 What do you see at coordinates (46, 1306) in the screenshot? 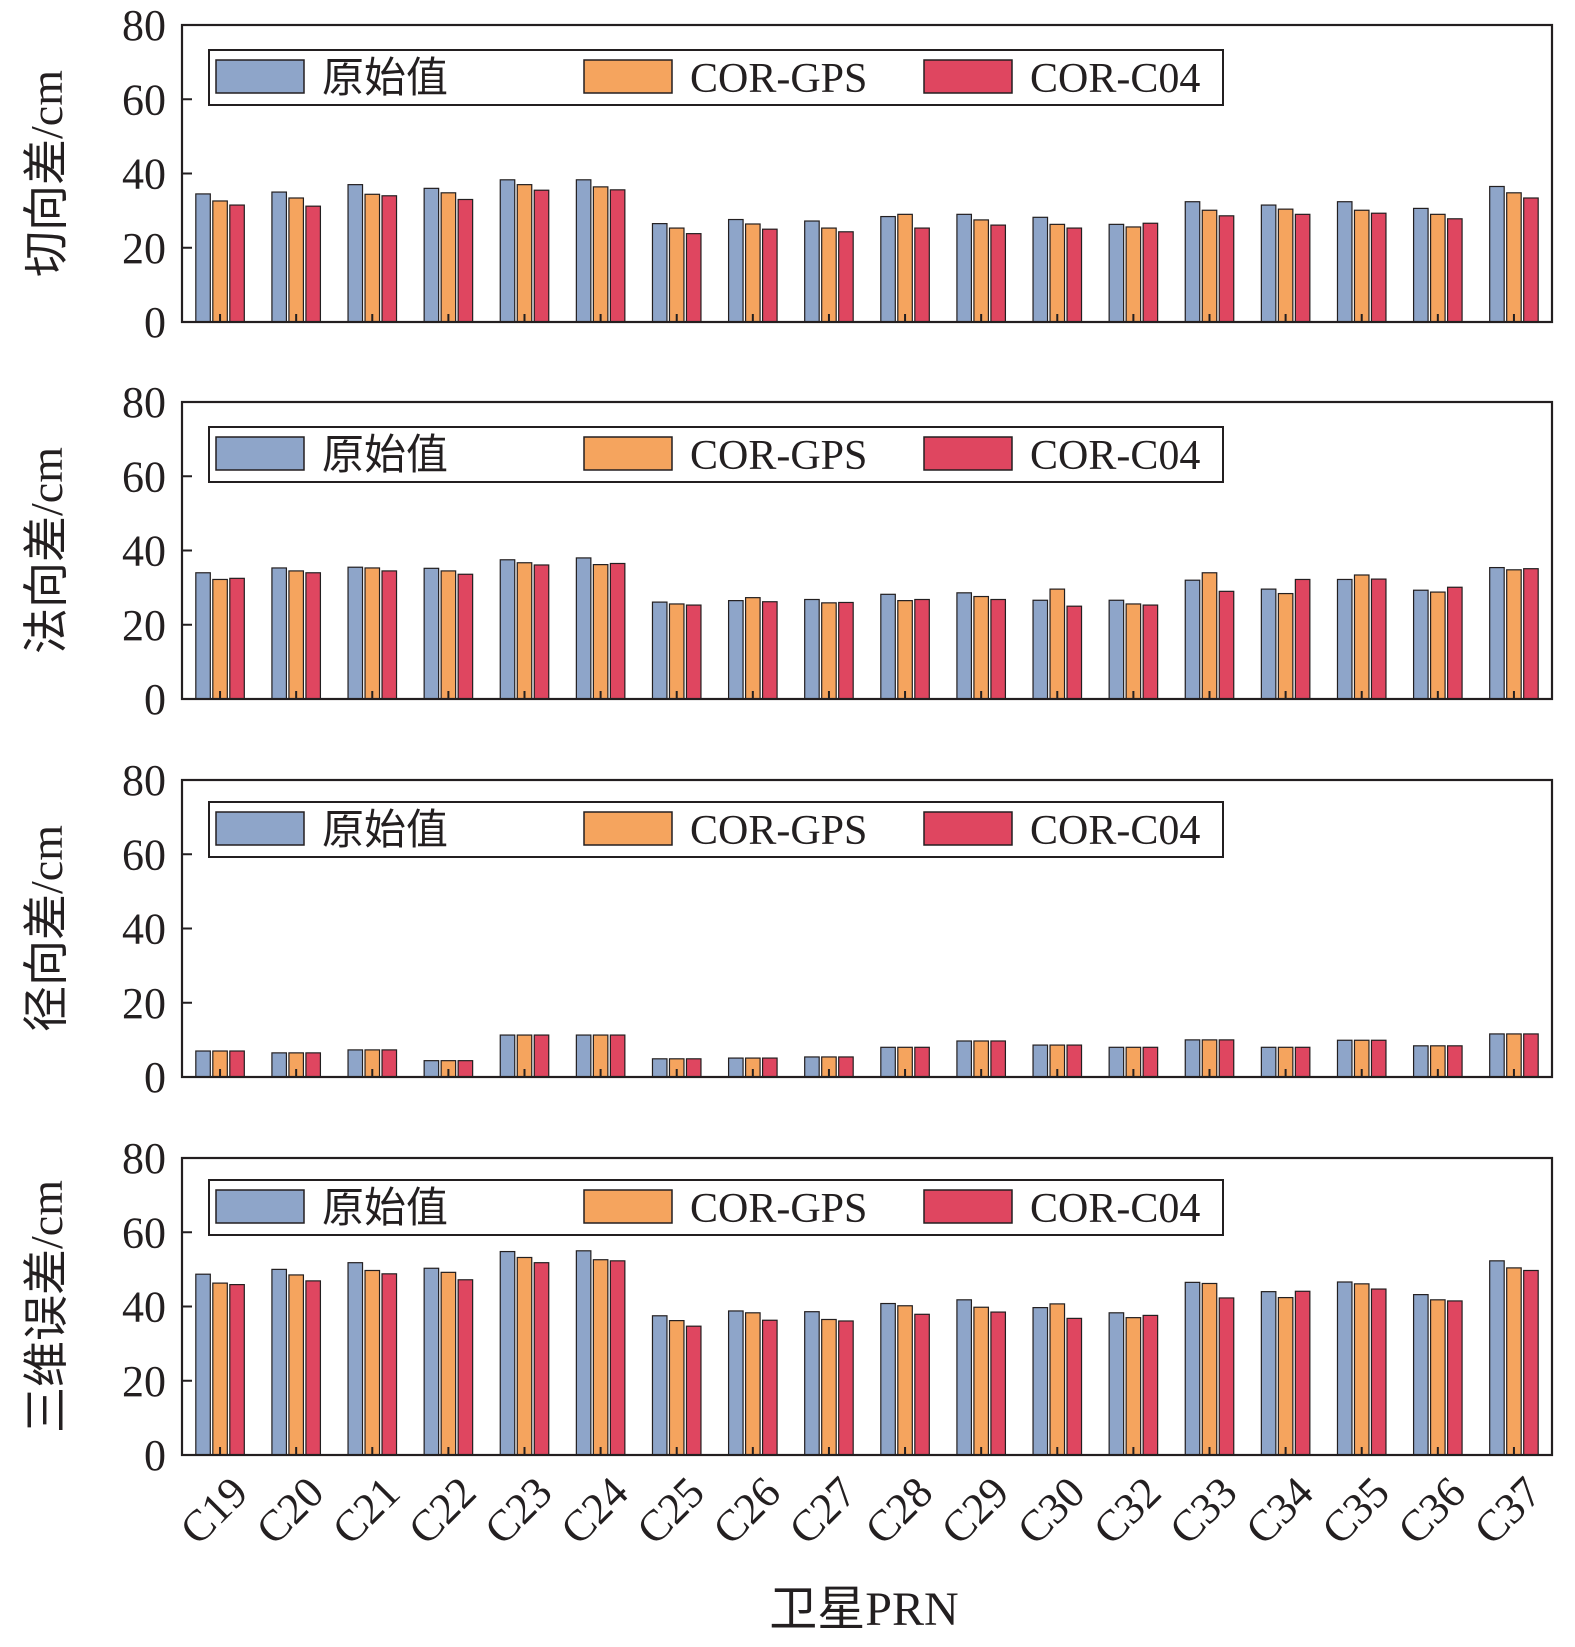
I see `y-axis-title: 三维误差/cm` at bounding box center [46, 1306].